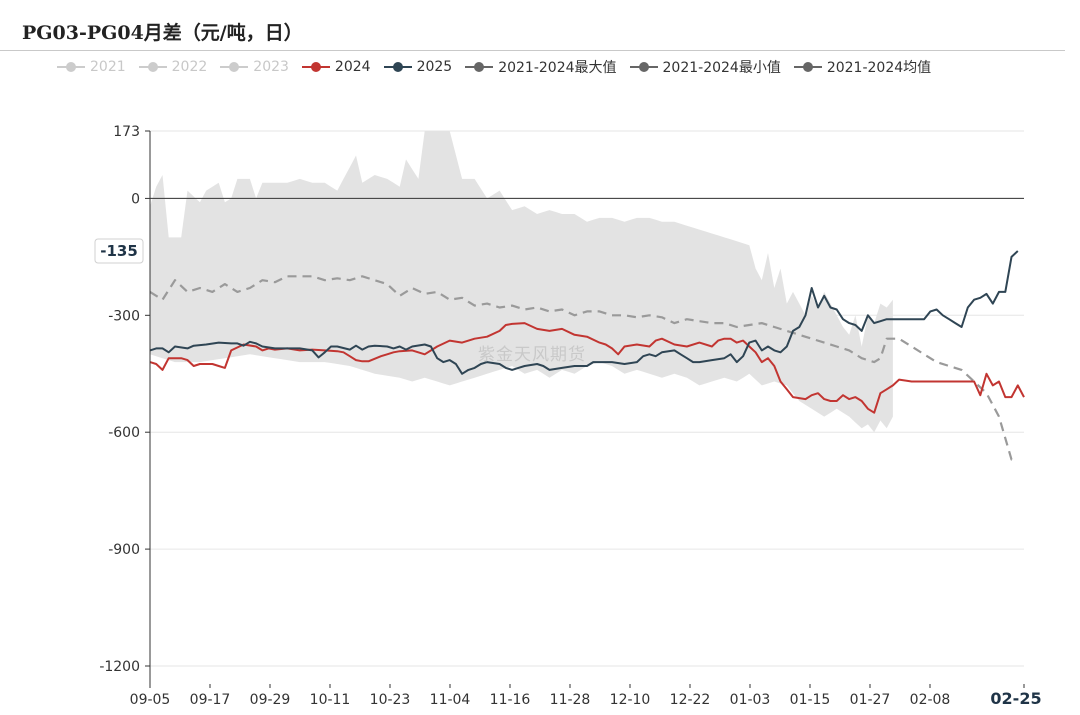  I want to click on legend-item-2025: 2025, so click(418, 67).